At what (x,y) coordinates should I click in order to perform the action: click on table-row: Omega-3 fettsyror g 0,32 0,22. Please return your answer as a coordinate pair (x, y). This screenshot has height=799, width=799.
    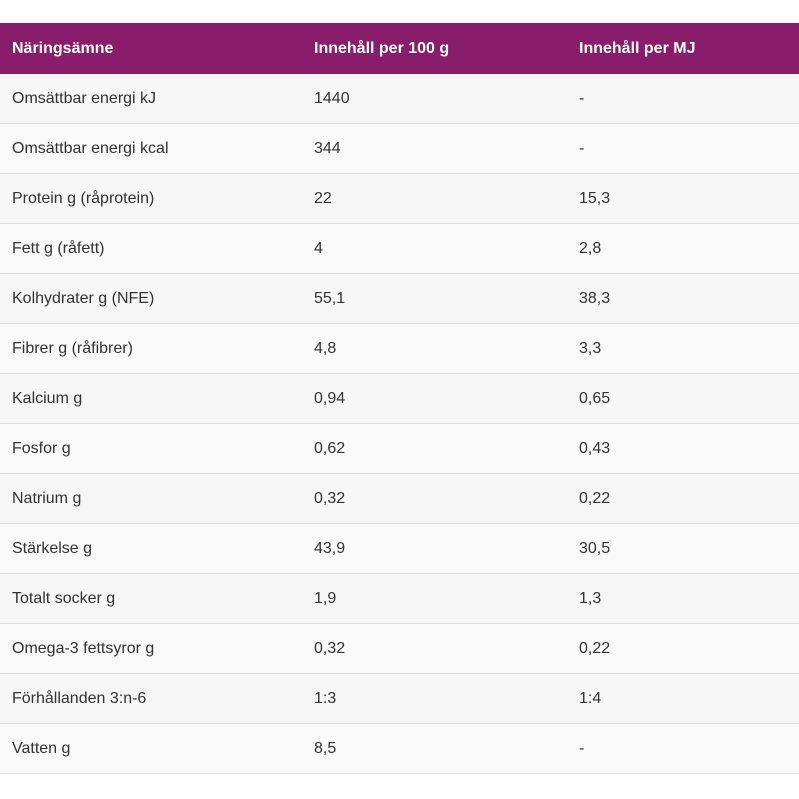
    Looking at the image, I should click on (399, 649).